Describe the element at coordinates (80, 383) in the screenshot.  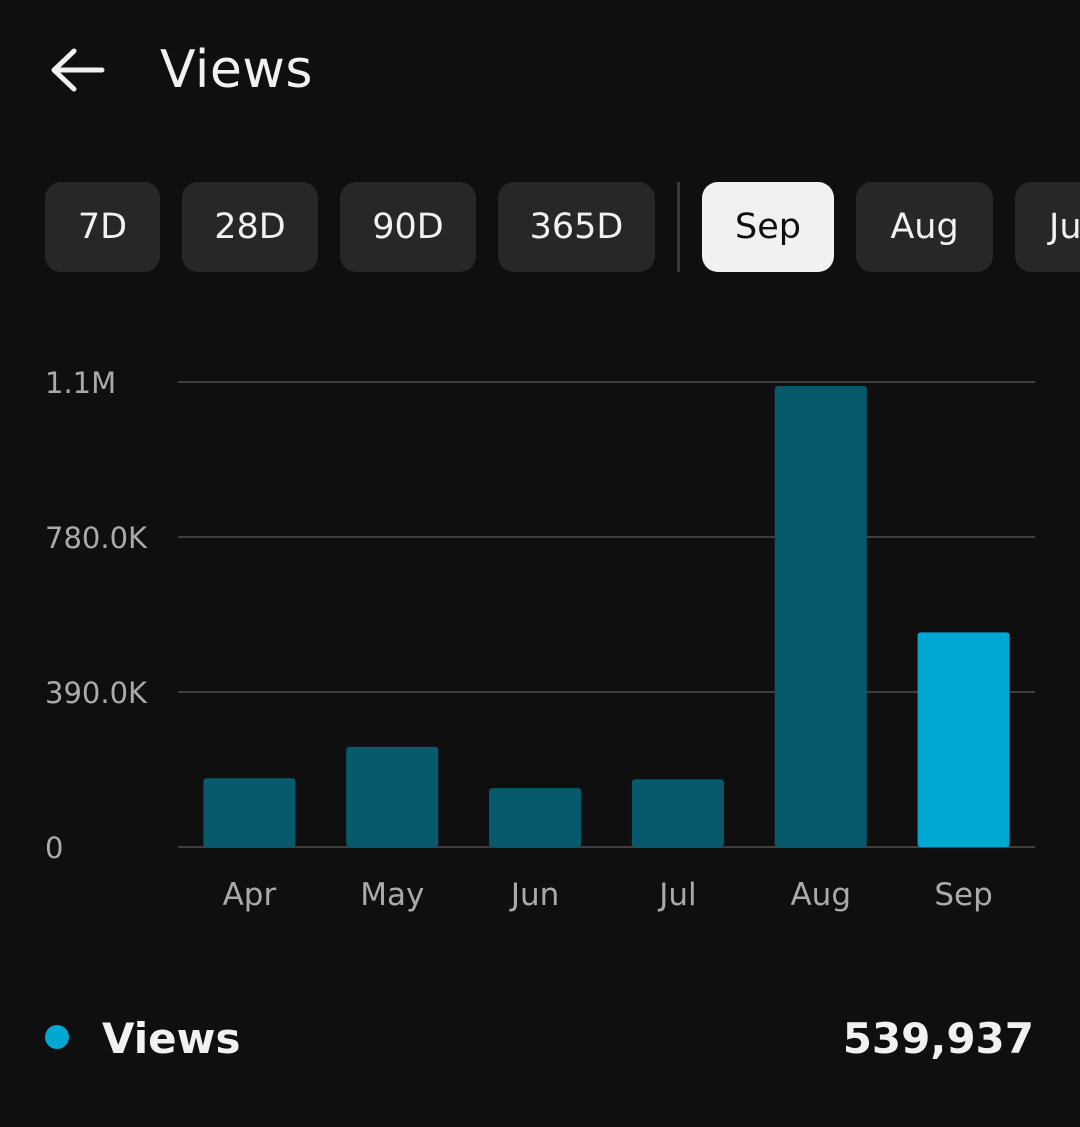
I see `y-tick-label: 1.1M` at that location.